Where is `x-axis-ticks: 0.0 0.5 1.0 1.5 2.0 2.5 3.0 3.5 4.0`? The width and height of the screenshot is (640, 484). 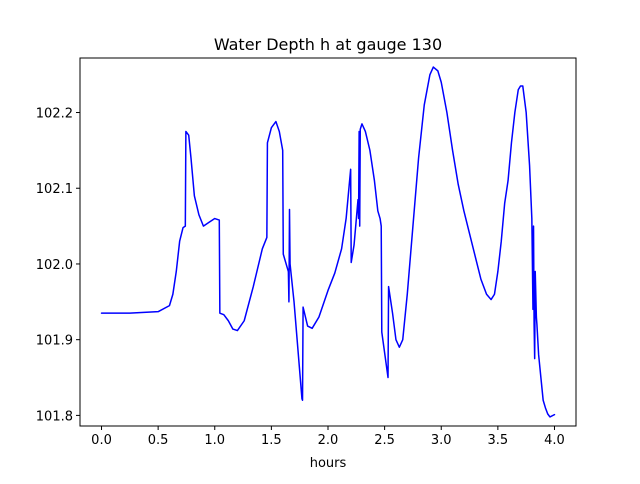
x-axis-ticks: 0.0 0.5 1.0 1.5 2.0 2.5 3.0 3.5 4.0 is located at coordinates (328, 437).